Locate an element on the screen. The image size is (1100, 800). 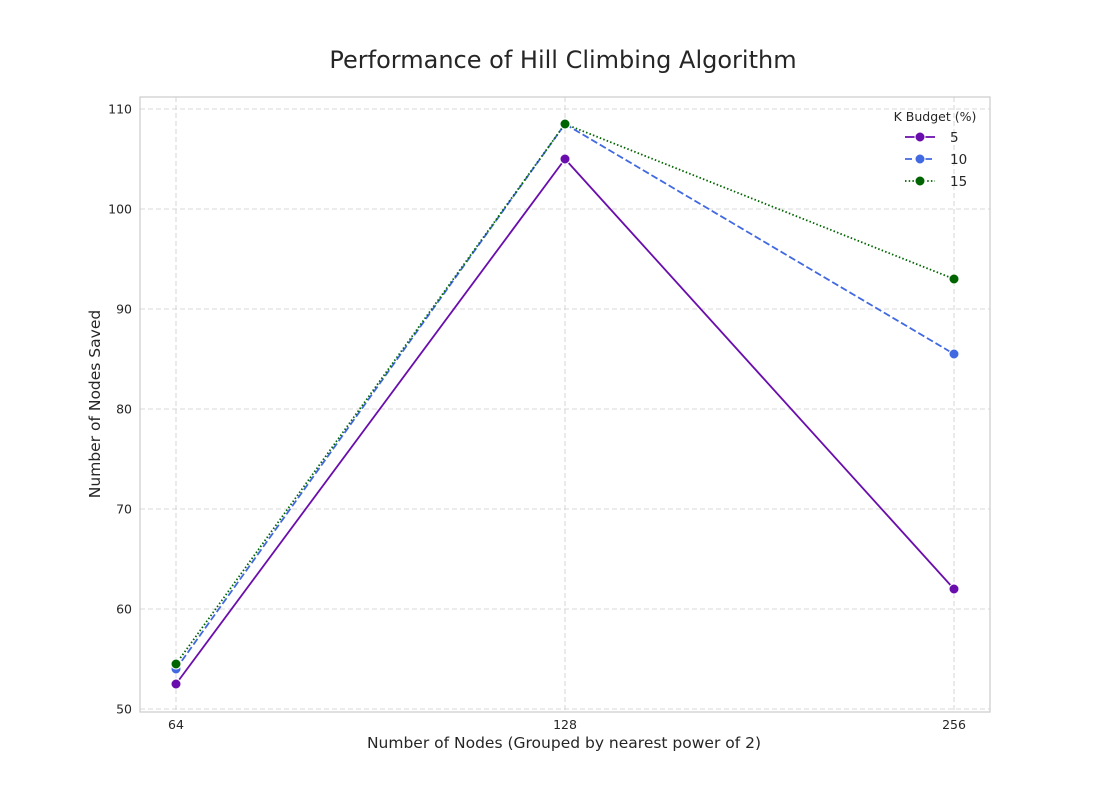
legend-title: K Budget (%) is located at coordinates (935, 116).